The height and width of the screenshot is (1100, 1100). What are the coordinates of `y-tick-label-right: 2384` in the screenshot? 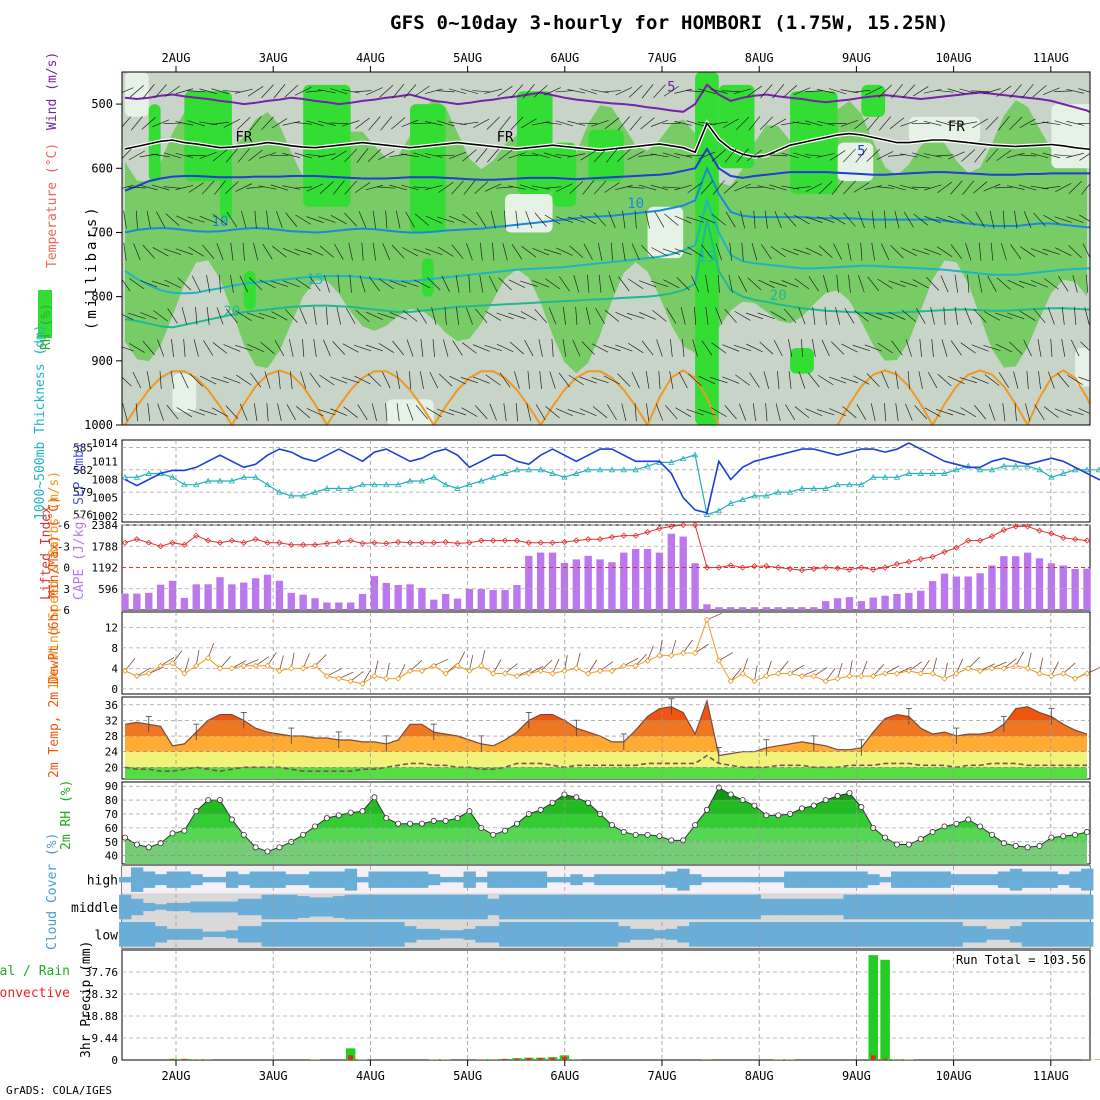 It's located at (105, 525).